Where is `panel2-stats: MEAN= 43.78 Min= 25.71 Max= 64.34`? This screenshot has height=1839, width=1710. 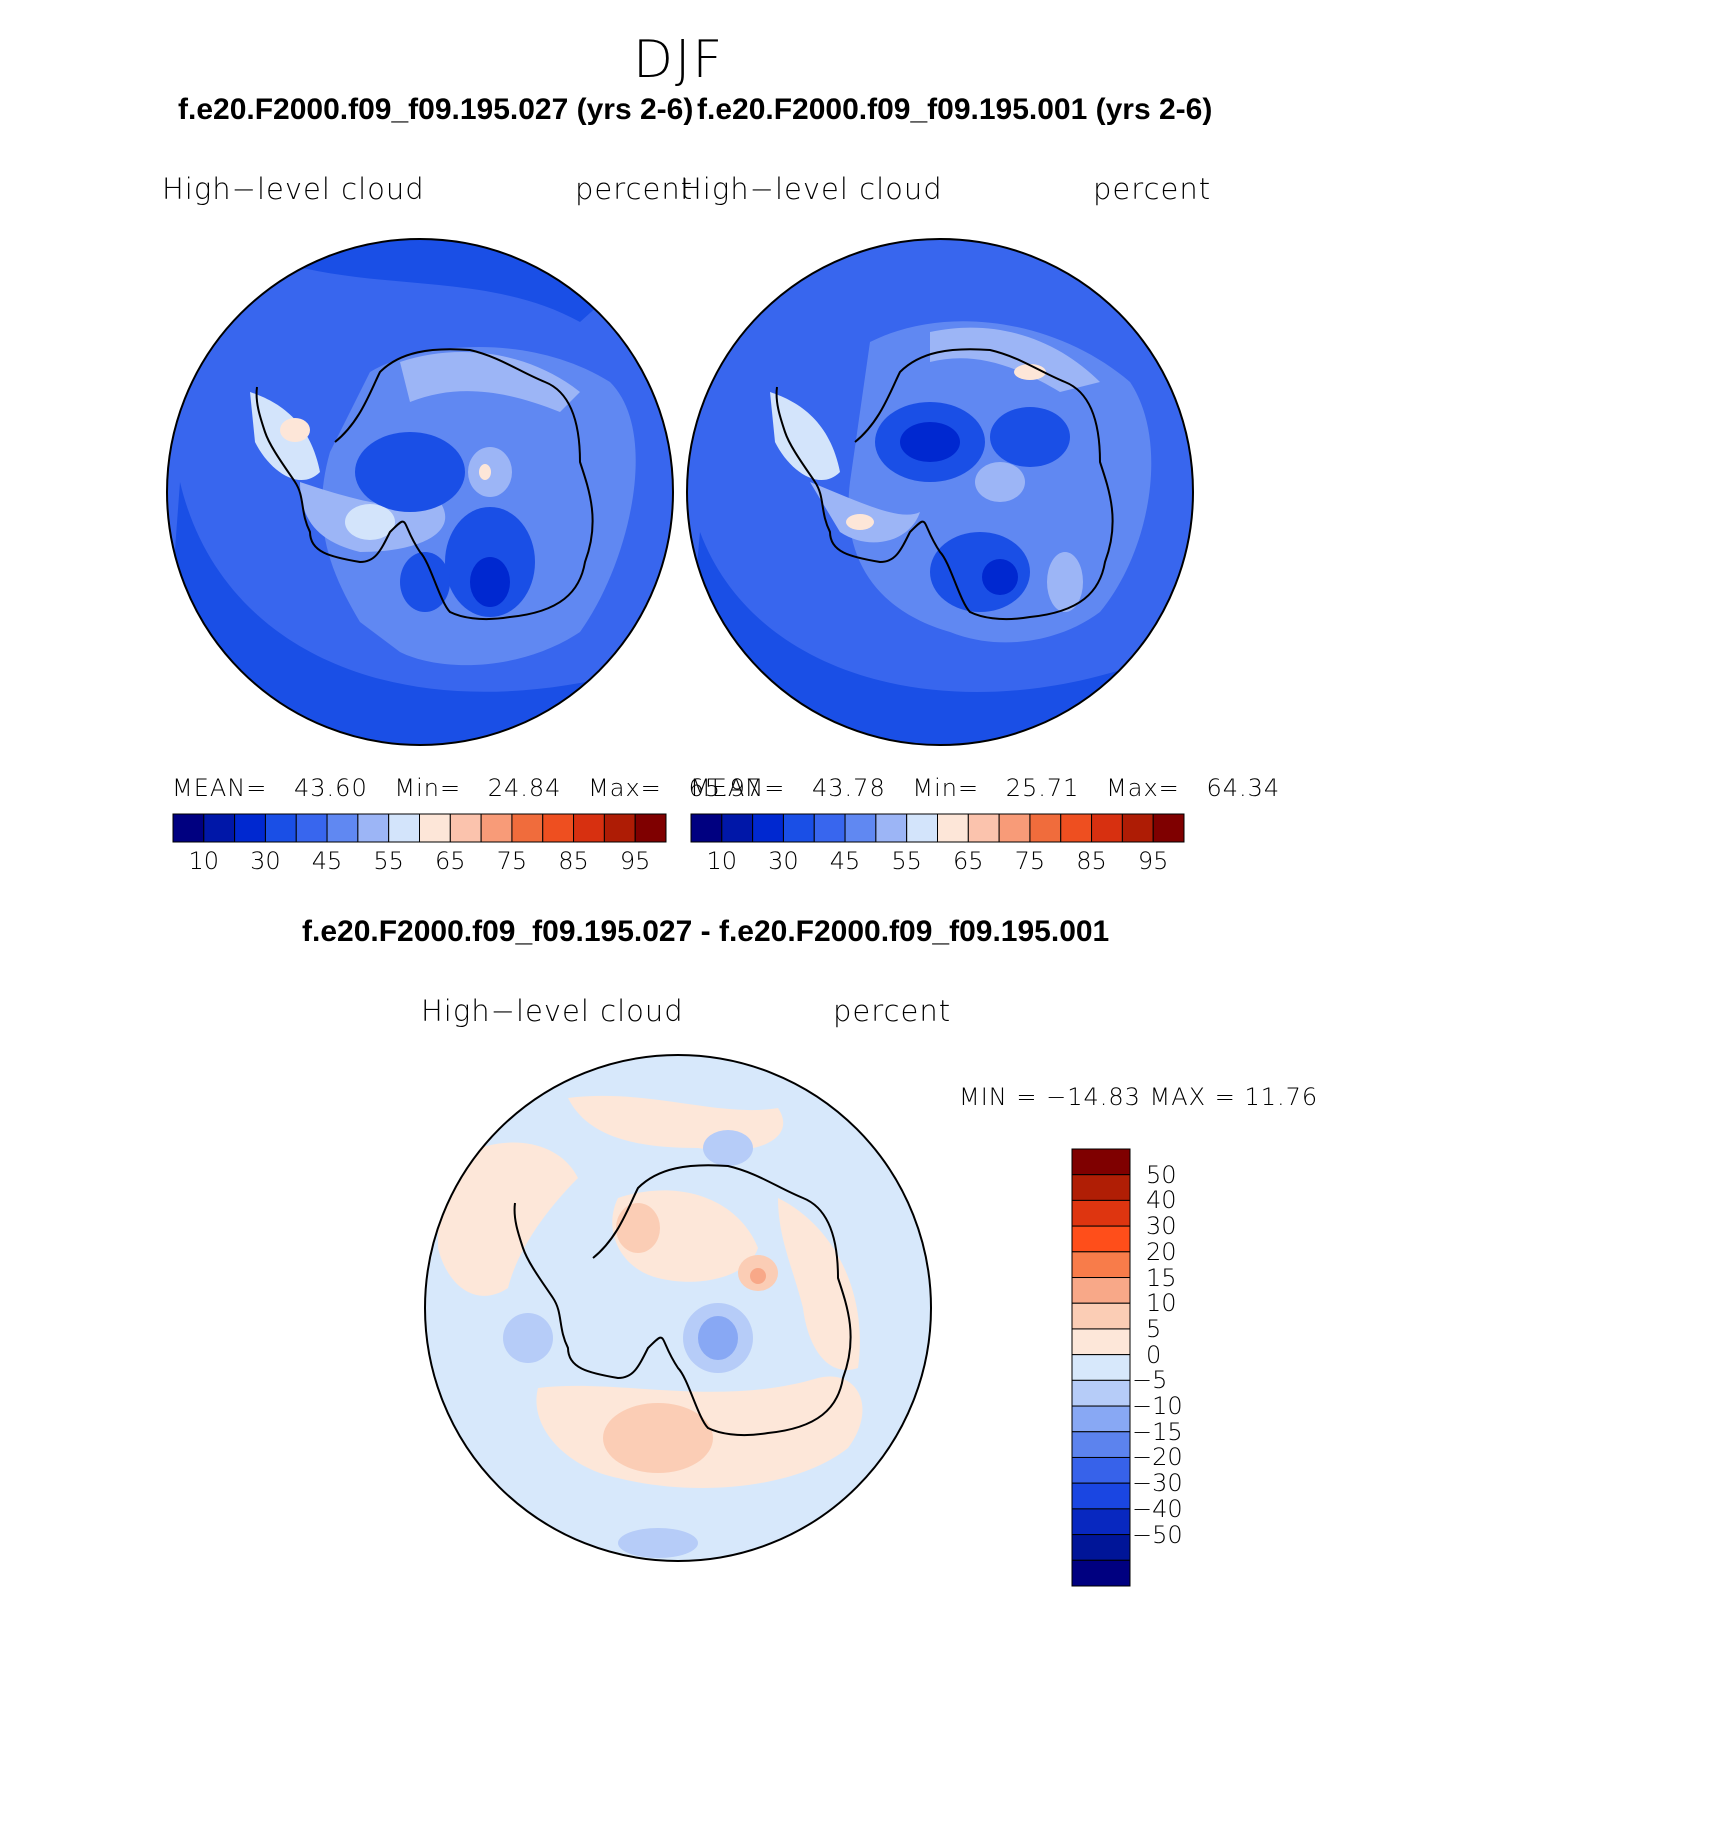
panel2-stats: MEAN= 43.78 Min= 25.71 Max= 64.34 is located at coordinates (985, 788).